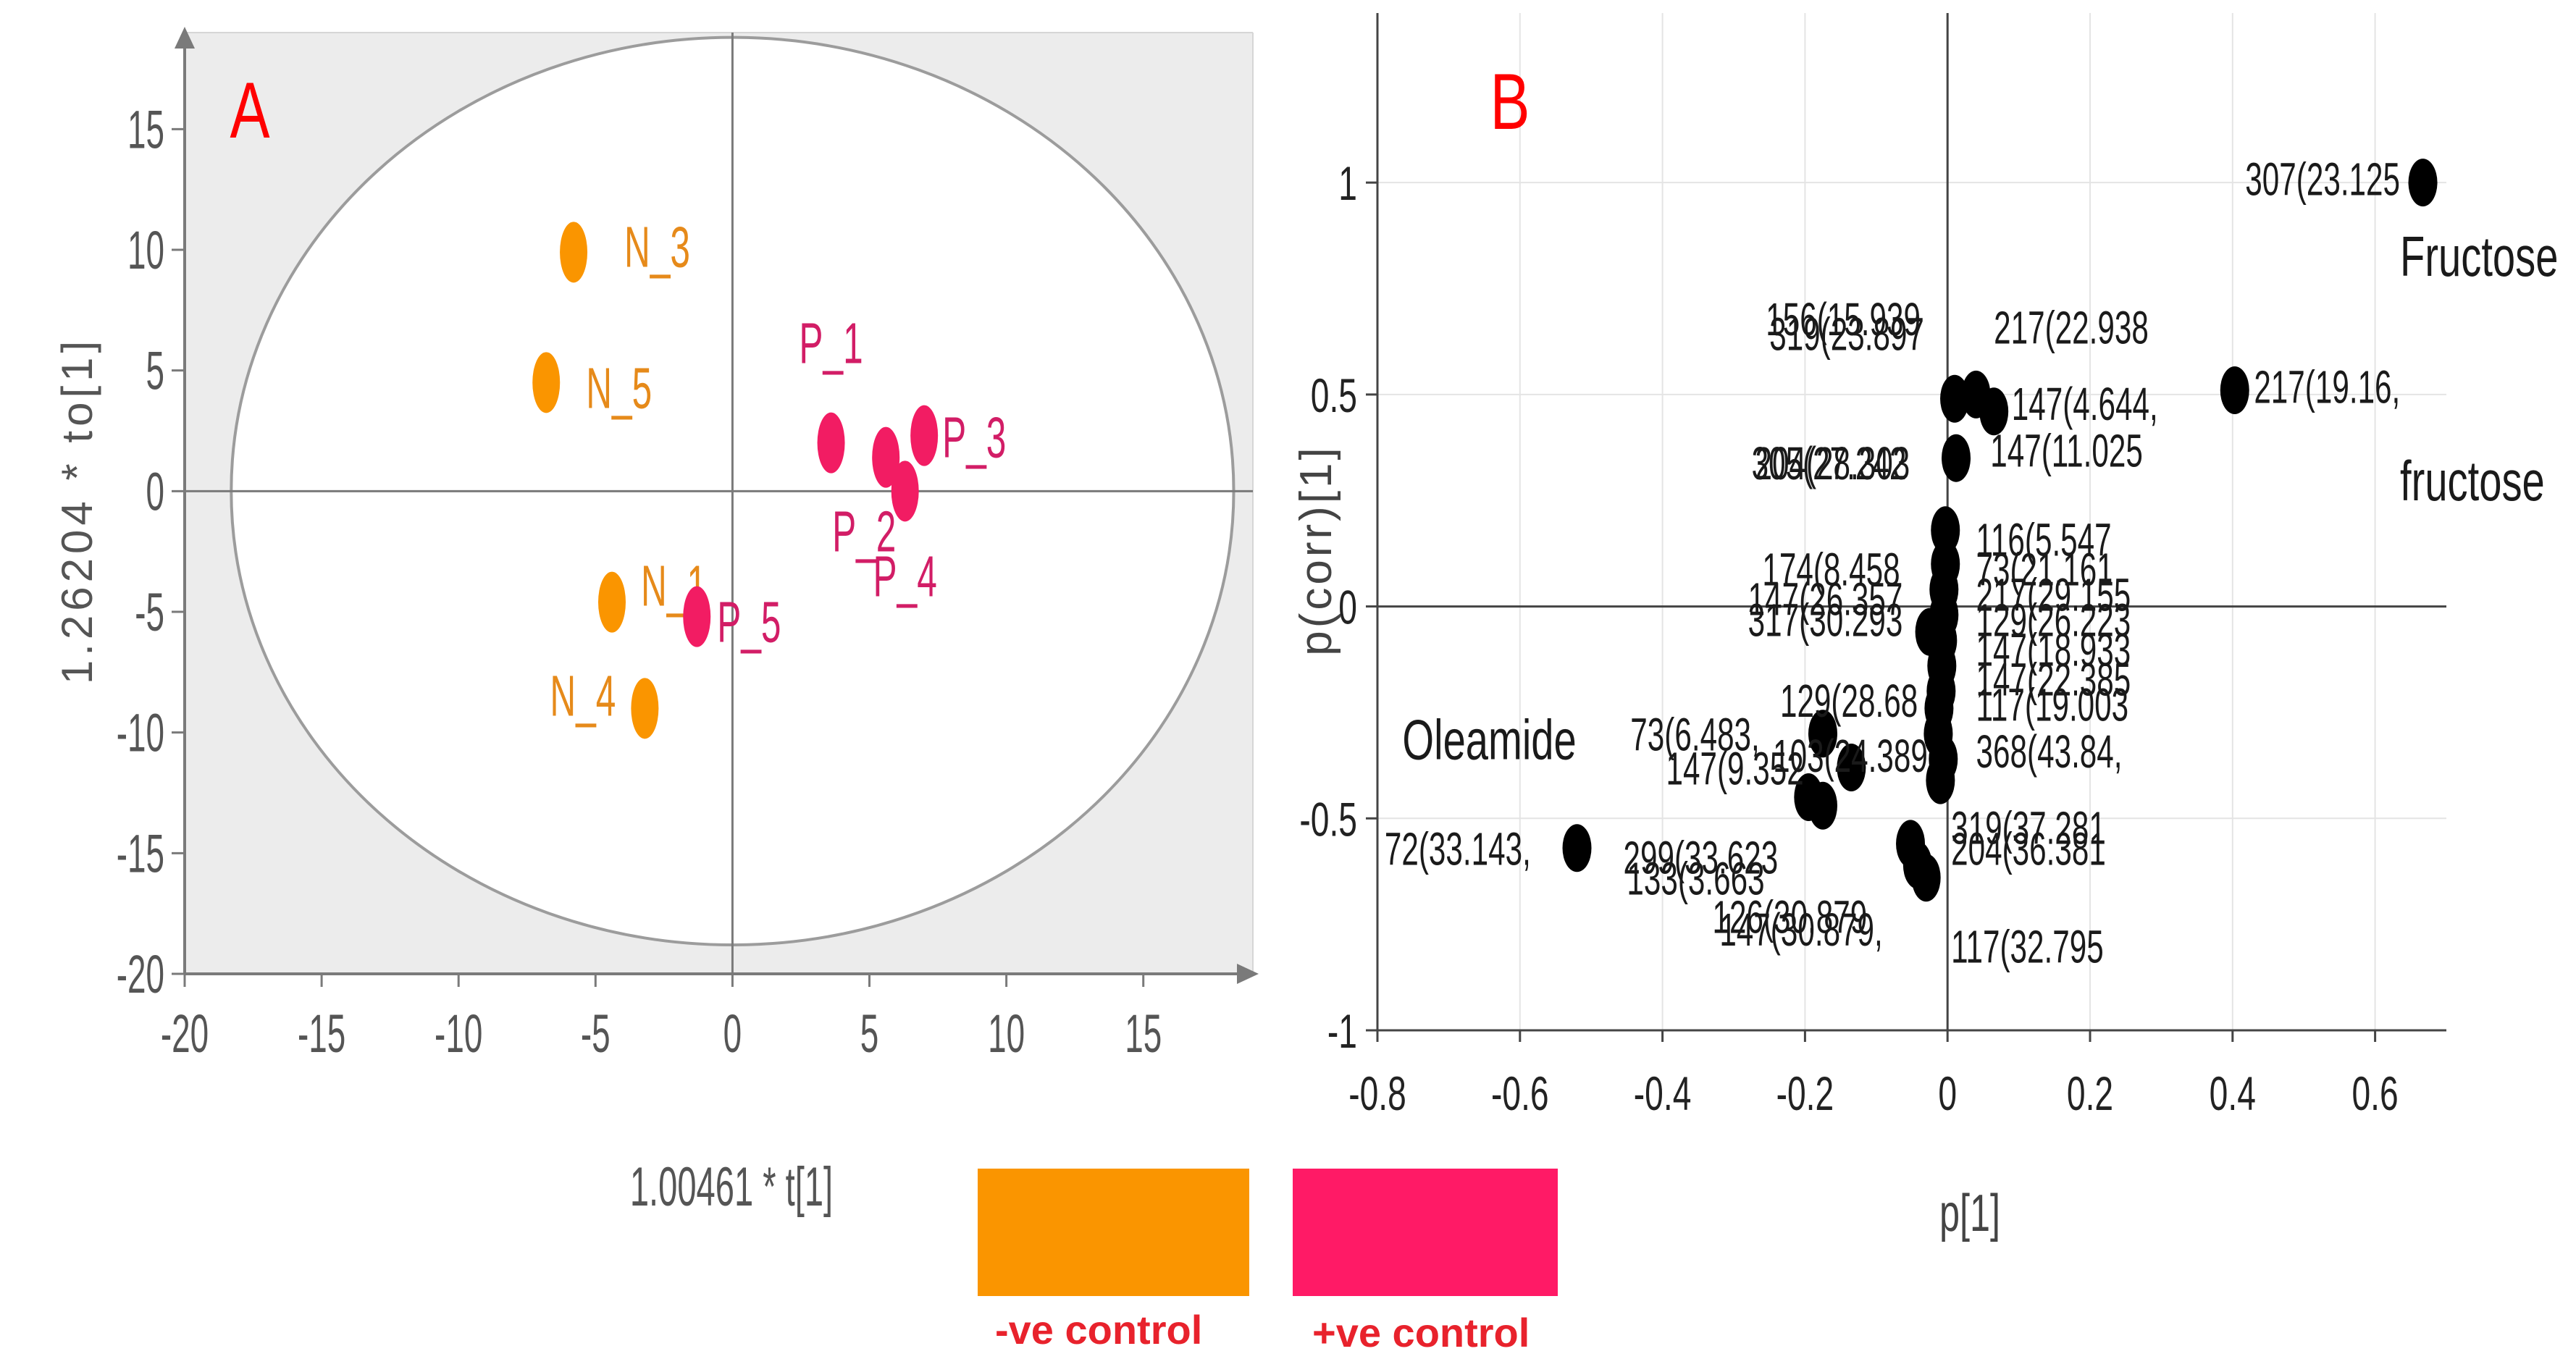  What do you see at coordinates (458, 1034) in the screenshot?
I see `x-tick-label: -10` at bounding box center [458, 1034].